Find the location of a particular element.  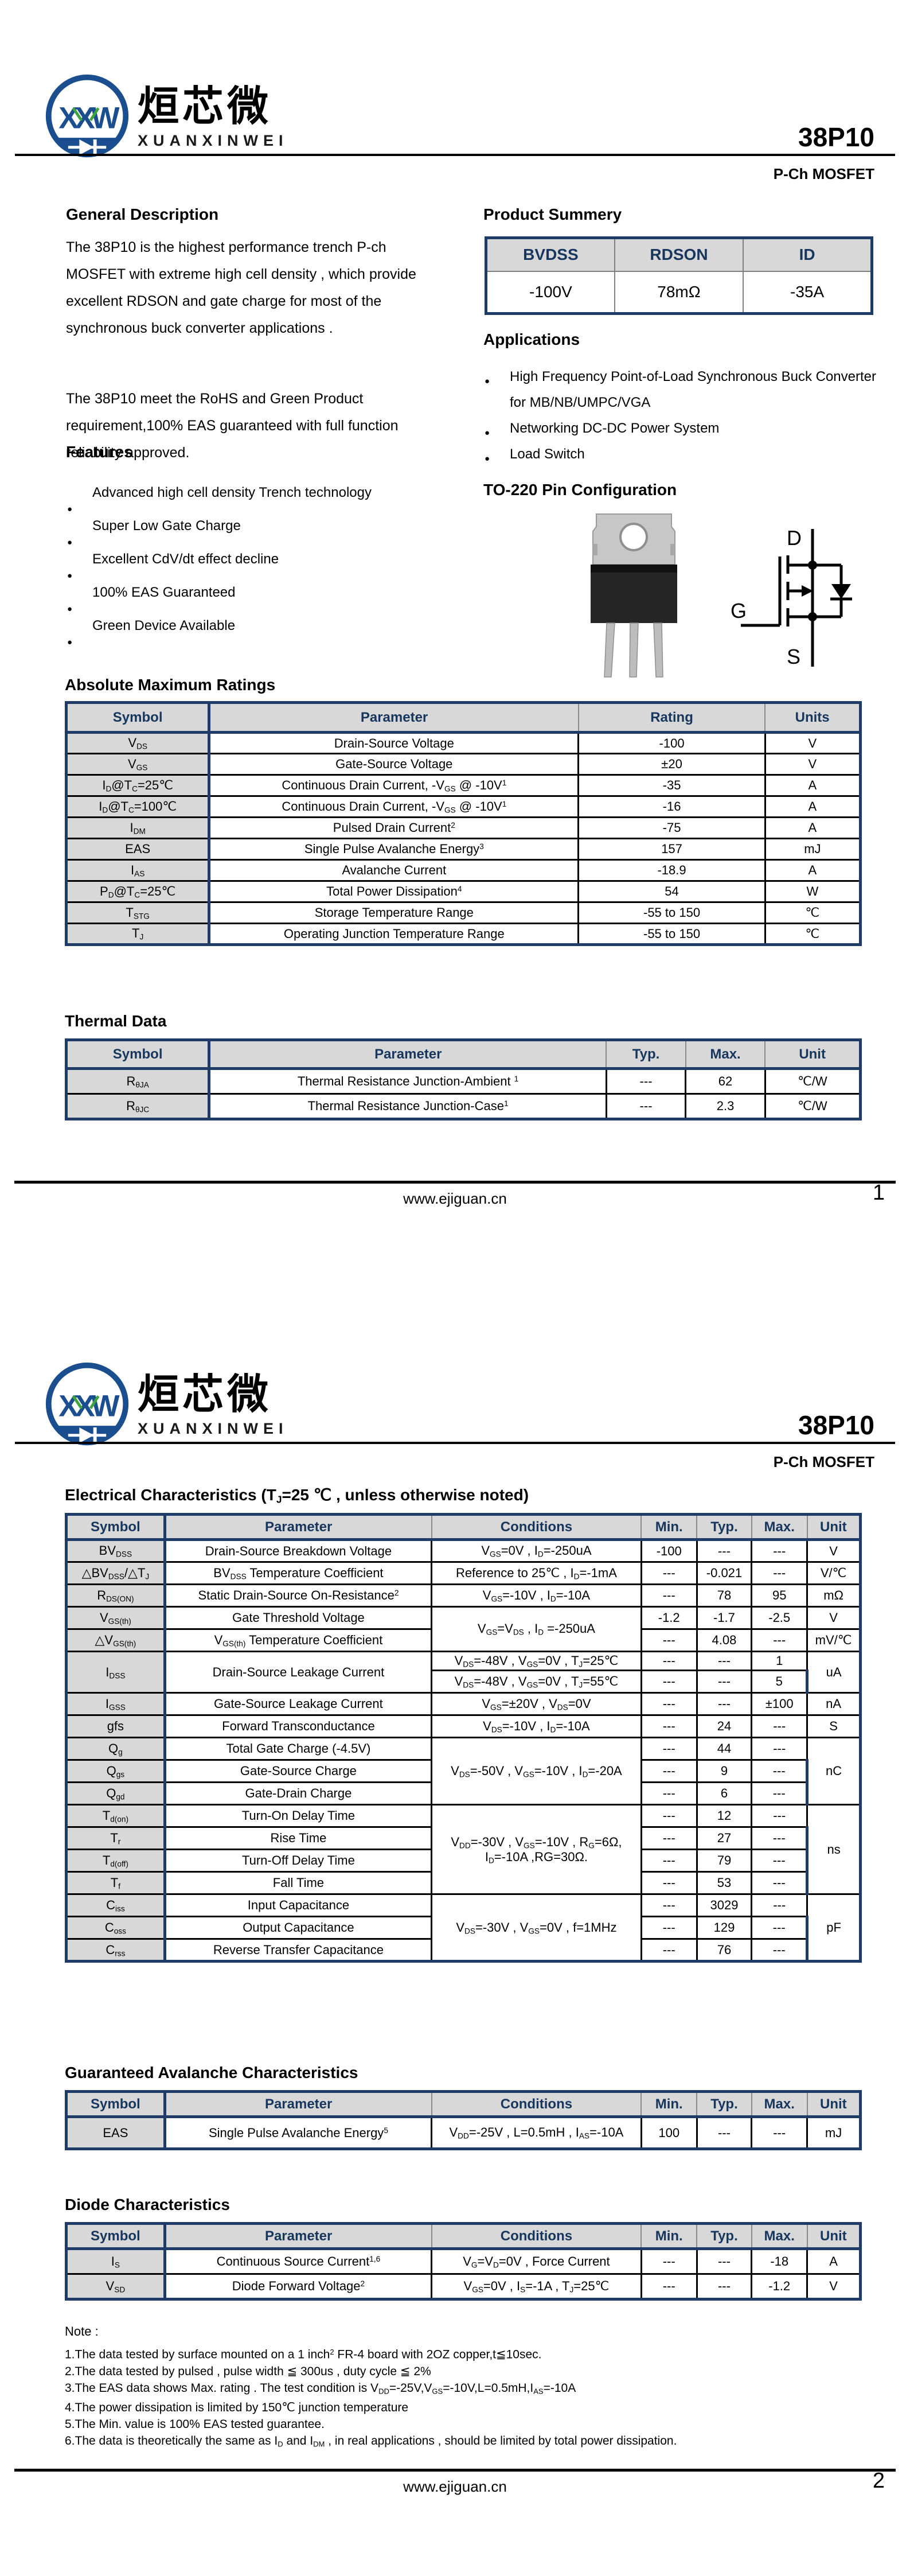

parameter-cell: Rise Time is located at coordinates (298, 1838).